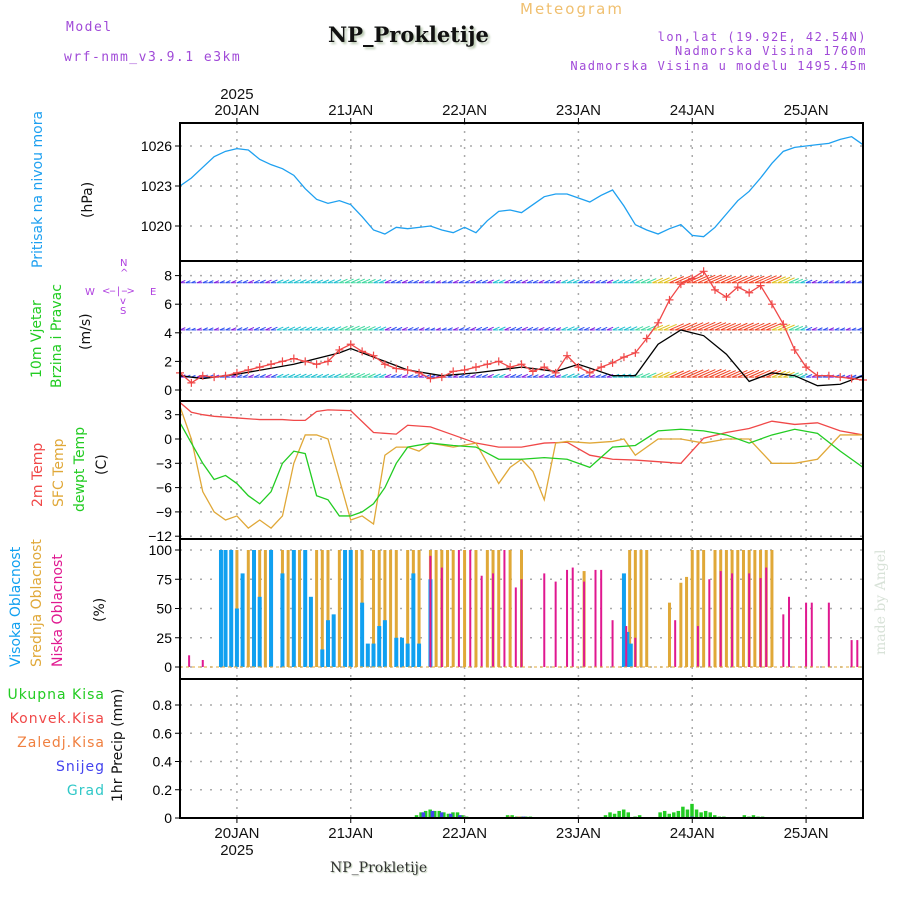 Image resolution: width=900 pixels, height=900 pixels. What do you see at coordinates (163, 733) in the screenshot?
I see `y-tick-label: 0.6` at bounding box center [163, 733].